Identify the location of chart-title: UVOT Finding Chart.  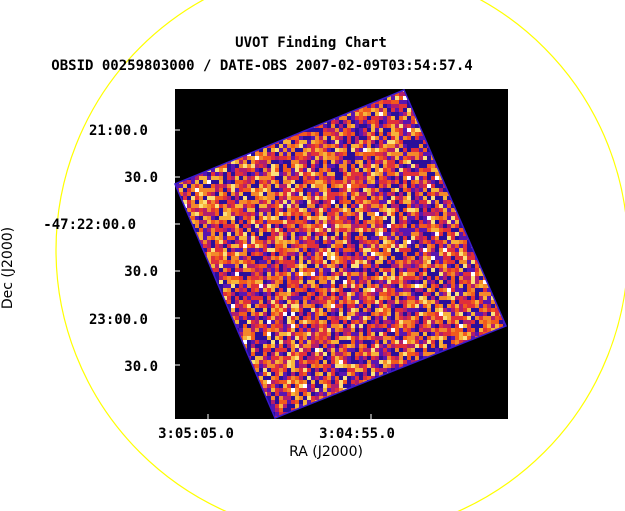
(311, 43).